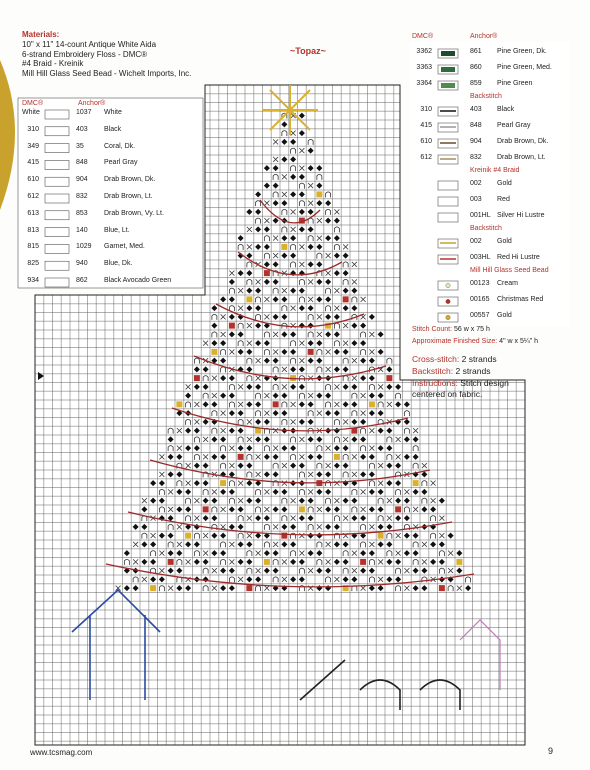 Image resolution: width=590 pixels, height=770 pixels. Describe the element at coordinates (82, 280) in the screenshot. I see `anchor-number: 862` at that location.